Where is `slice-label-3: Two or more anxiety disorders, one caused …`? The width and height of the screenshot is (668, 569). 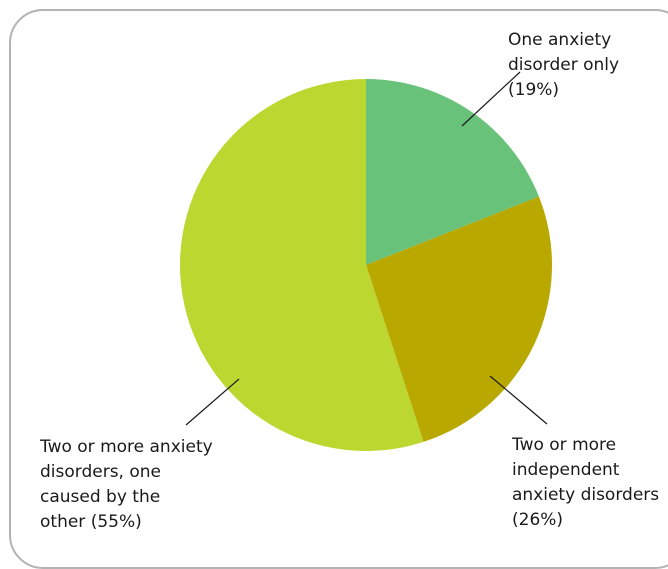 slice-label-3: Two or more anxiety disorders, one caused … is located at coordinates (126, 484).